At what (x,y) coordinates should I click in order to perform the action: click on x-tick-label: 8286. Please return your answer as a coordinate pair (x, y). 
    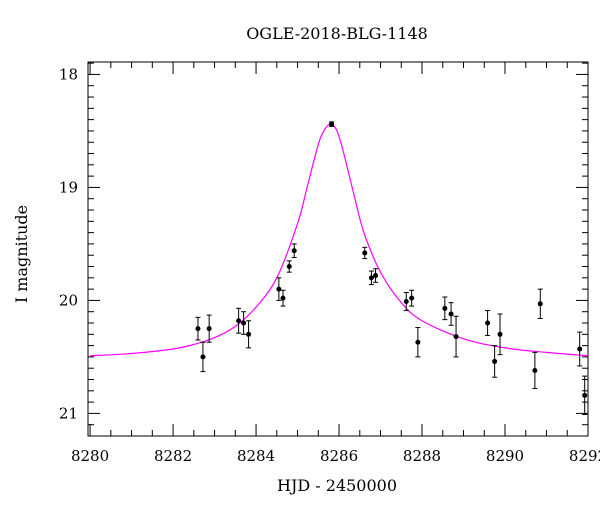
    Looking at the image, I should click on (339, 456).